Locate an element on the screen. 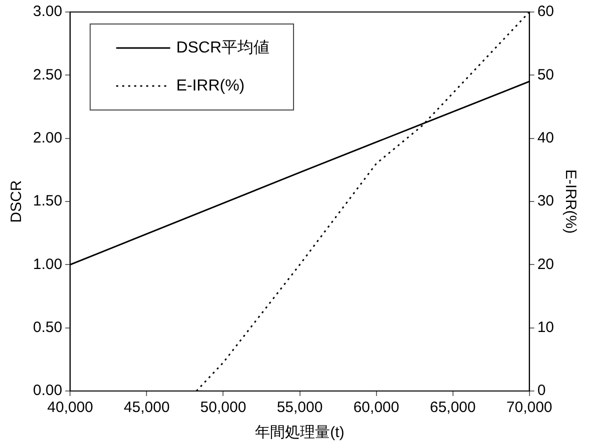  y2-tick-label: 50 is located at coordinates (545, 75).